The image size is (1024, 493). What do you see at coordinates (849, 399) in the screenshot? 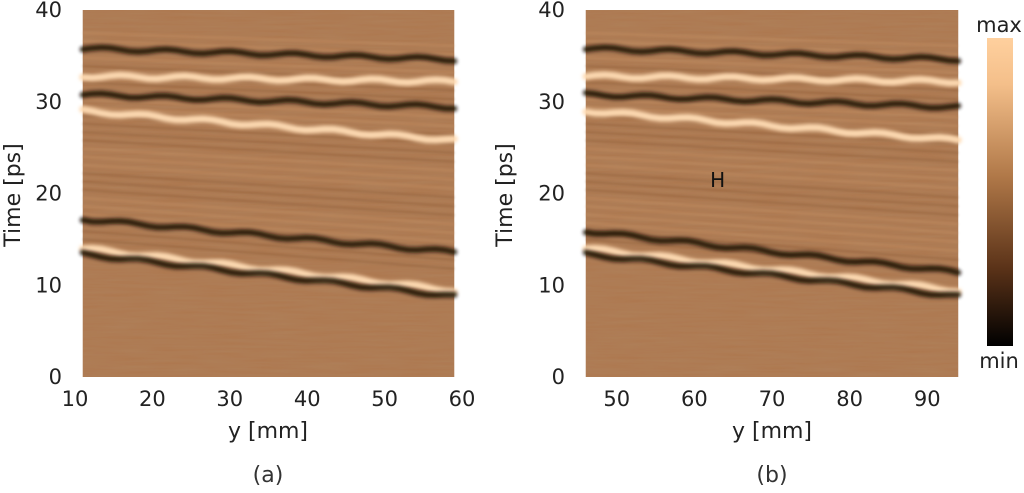
I see `x-tick-label: 80` at bounding box center [849, 399].